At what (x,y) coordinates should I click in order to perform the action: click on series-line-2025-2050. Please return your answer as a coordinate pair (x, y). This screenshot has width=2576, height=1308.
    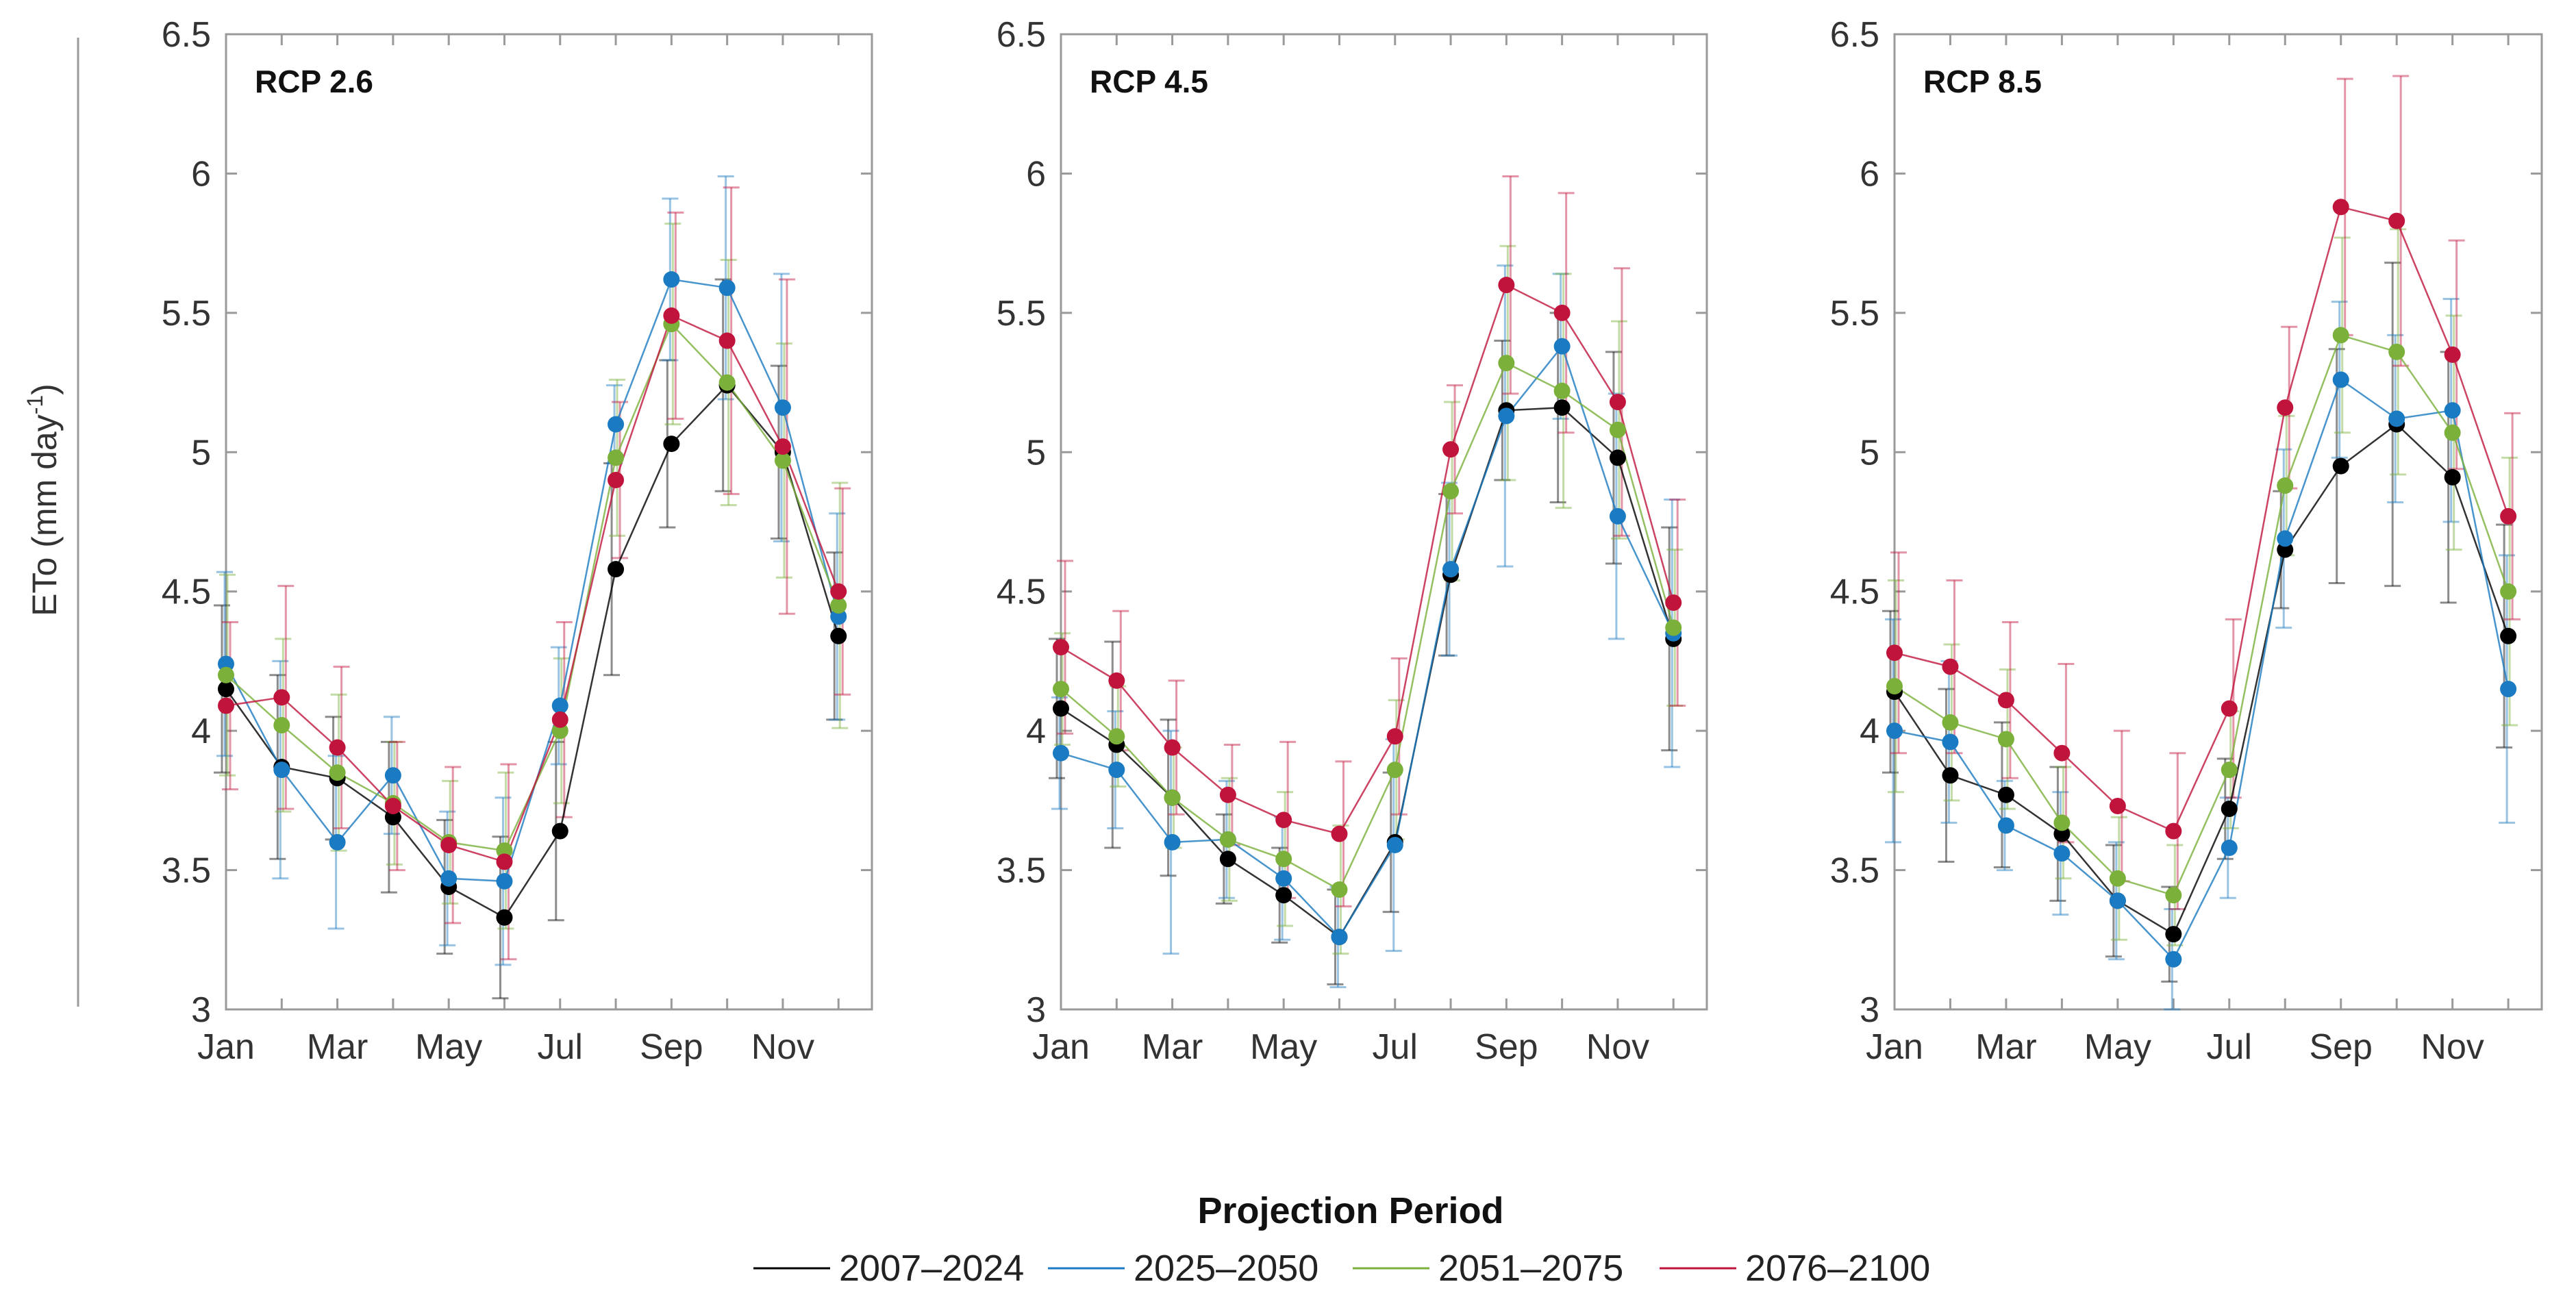
    Looking at the image, I should click on (2202, 670).